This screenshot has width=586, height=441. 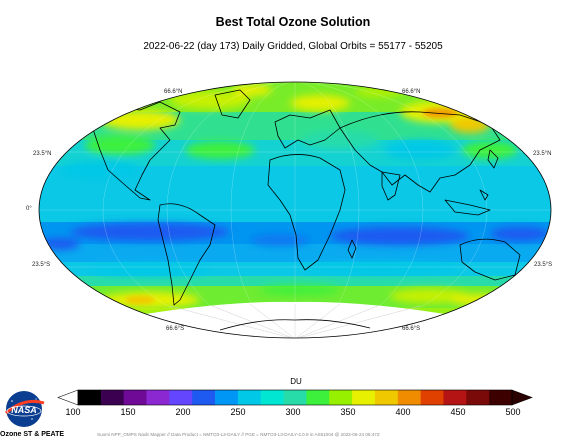 I want to click on lat-label-23s-left: 23.5°S, so click(x=41, y=265).